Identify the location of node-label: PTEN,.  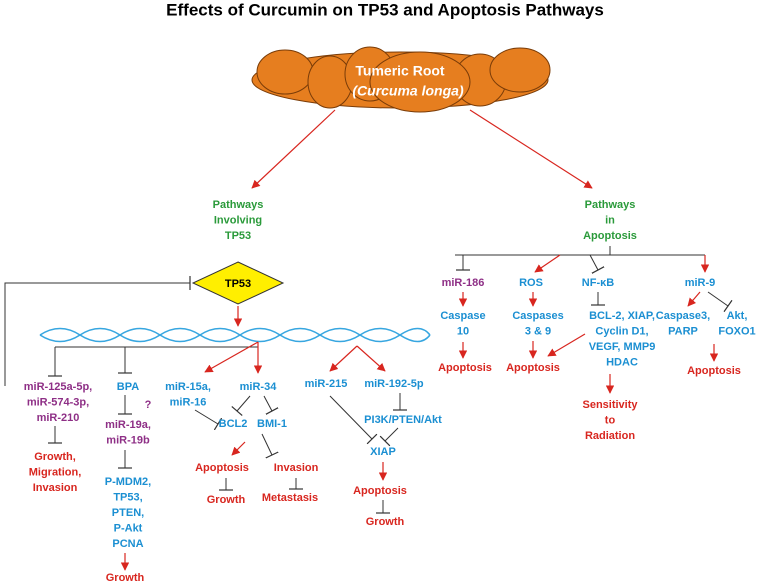
(128, 513).